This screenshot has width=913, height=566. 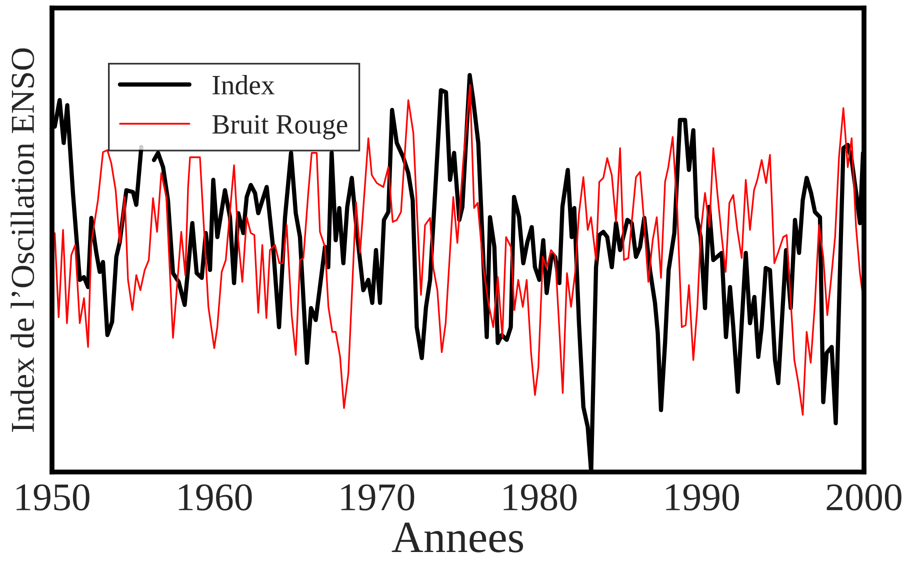 I want to click on x-tick-label: 1950, so click(x=53, y=497).